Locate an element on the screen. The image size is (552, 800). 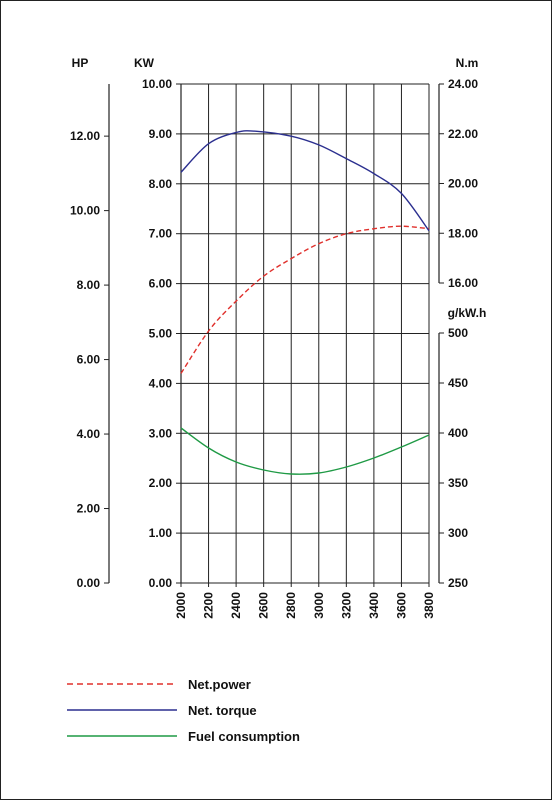
torque-tick-label: 22.00 is located at coordinates (463, 134).